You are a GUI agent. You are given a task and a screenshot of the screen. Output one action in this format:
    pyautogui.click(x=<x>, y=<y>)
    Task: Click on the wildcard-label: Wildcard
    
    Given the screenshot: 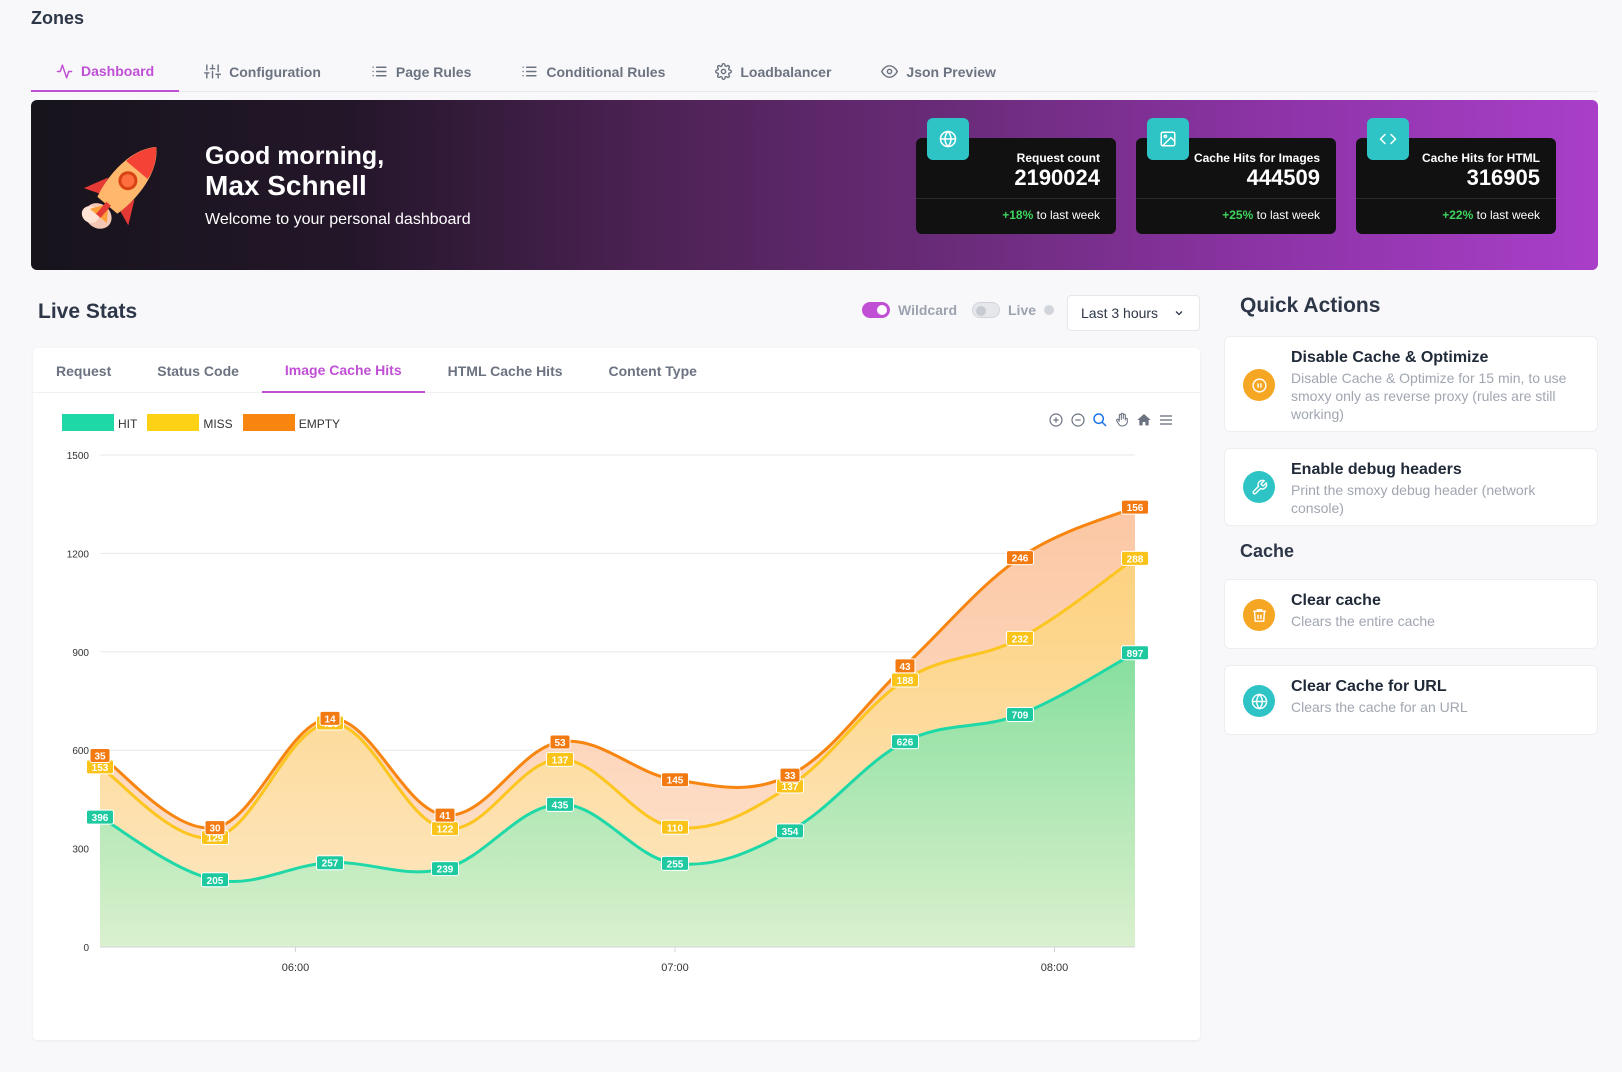 What is the action you would take?
    pyautogui.click(x=927, y=310)
    